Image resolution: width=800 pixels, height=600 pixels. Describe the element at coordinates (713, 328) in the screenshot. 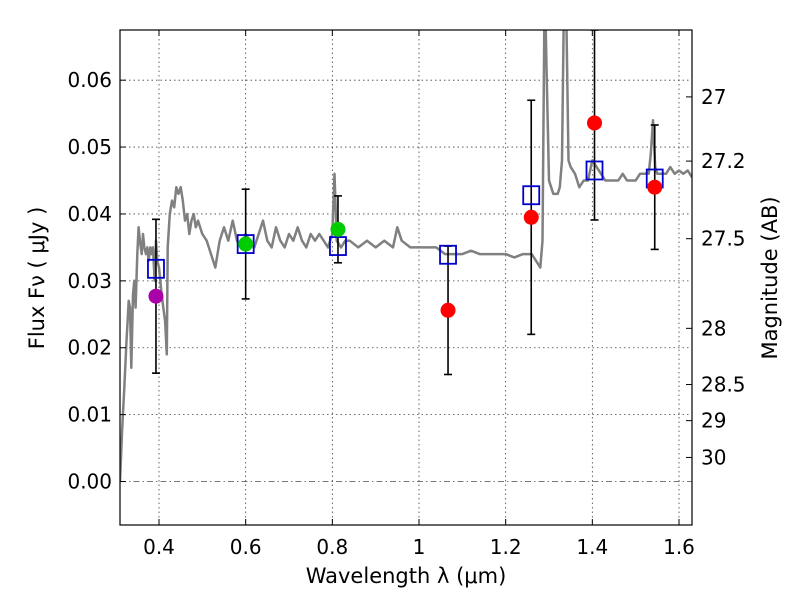

I see `right-tick-label: 28` at that location.